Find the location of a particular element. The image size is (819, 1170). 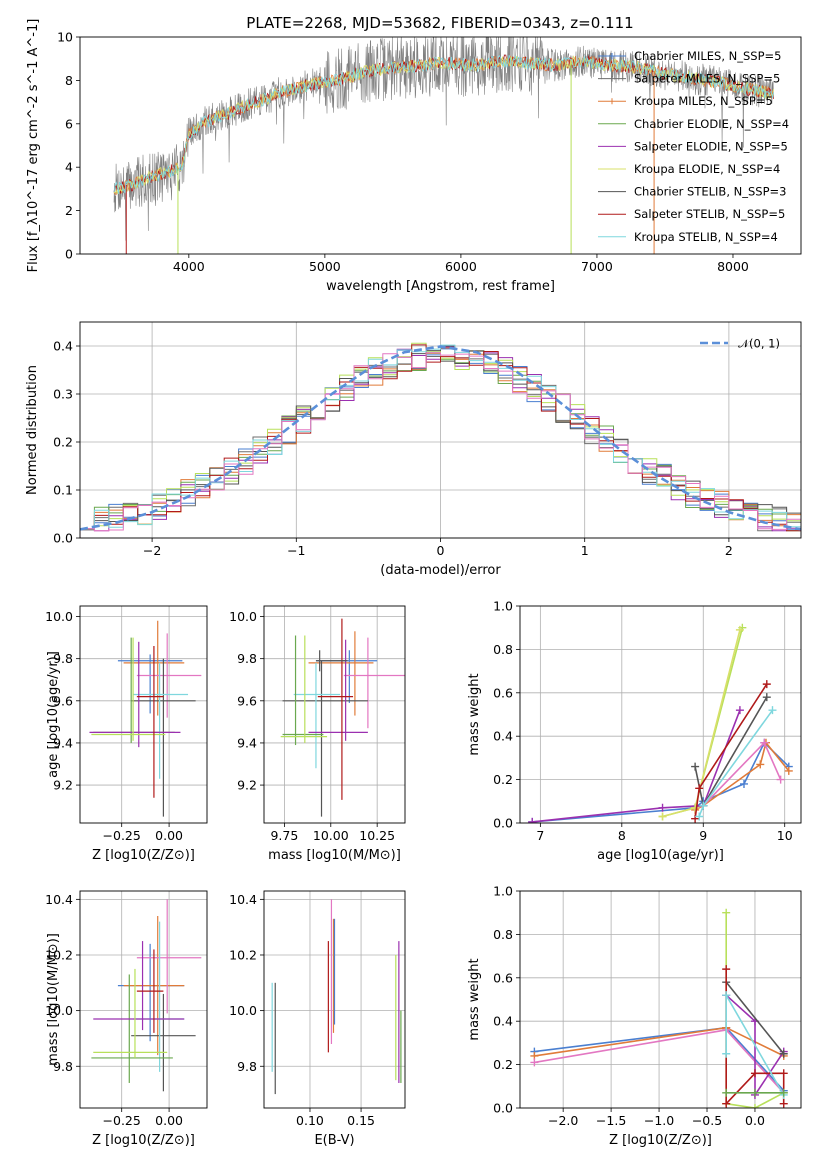

x-tick-label: 0 is located at coordinates (441, 550).